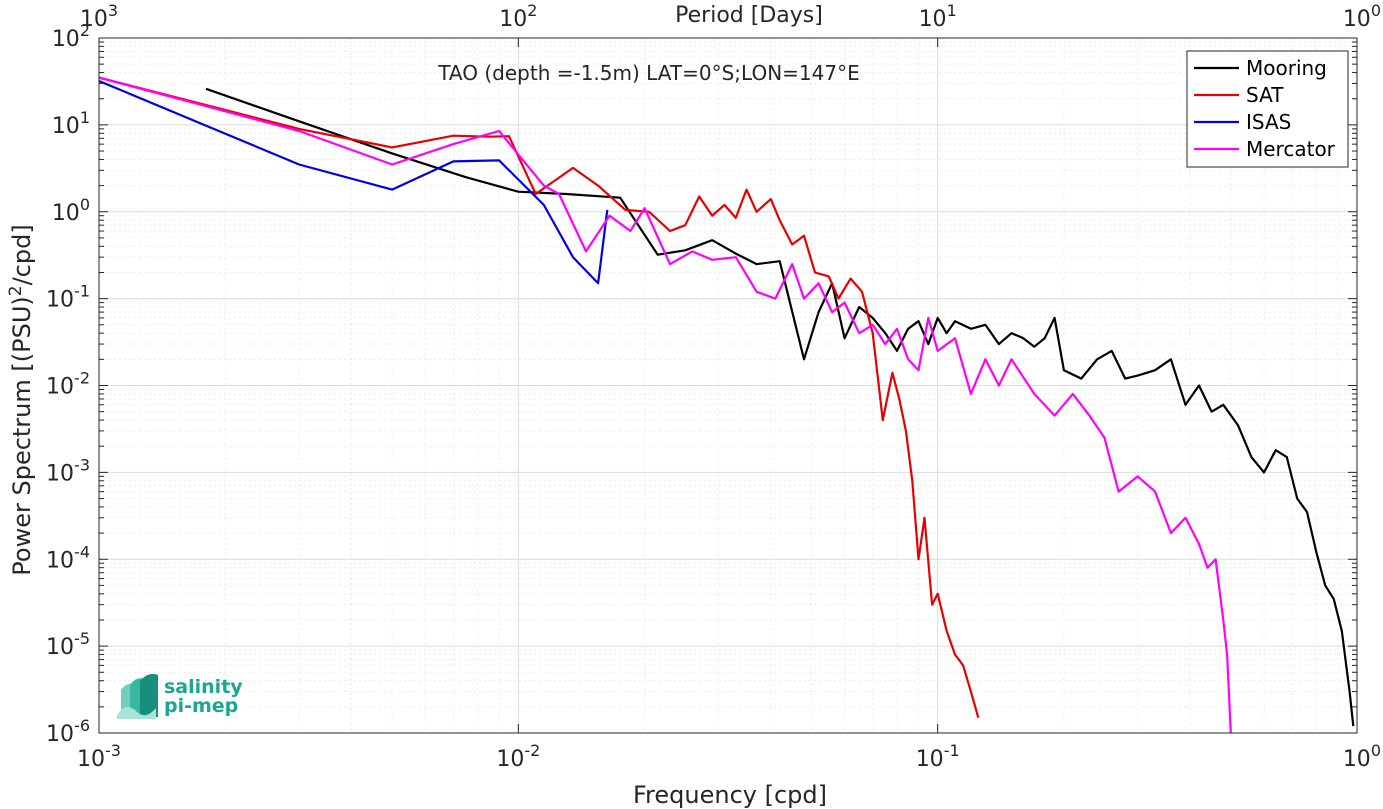 This screenshot has height=809, width=1383. Describe the element at coordinates (68, 644) in the screenshot. I see `y-tick-label: 10⁻⁵` at that location.